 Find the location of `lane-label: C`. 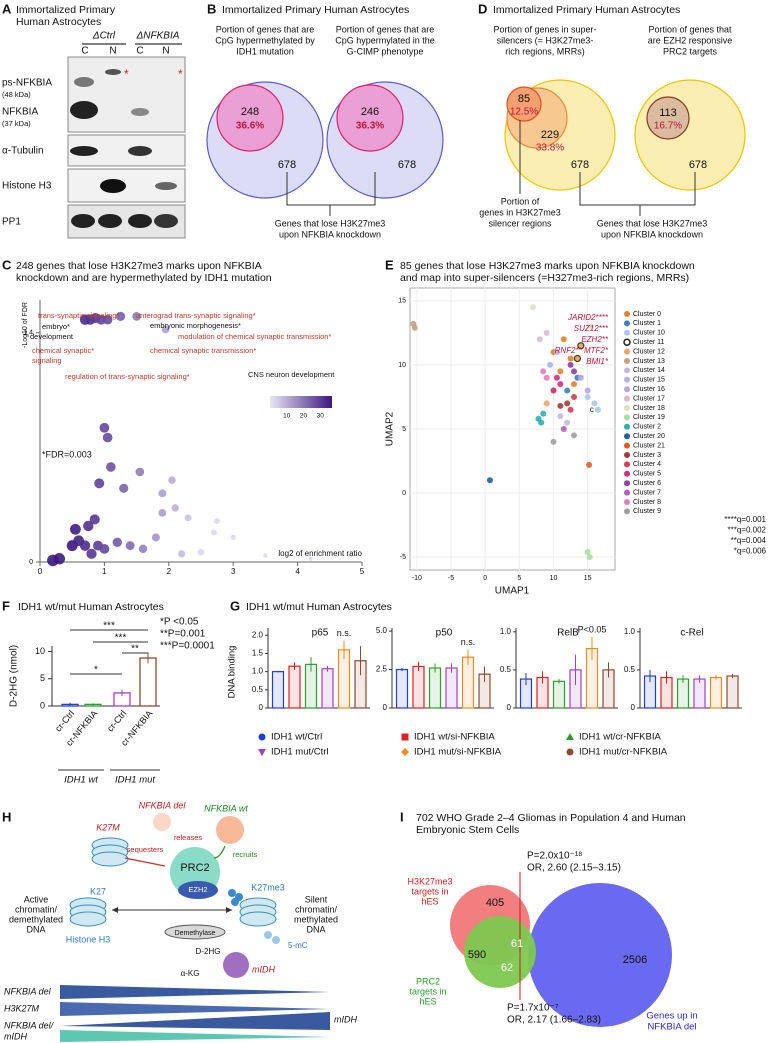

lane-label: C is located at coordinates (84, 51).